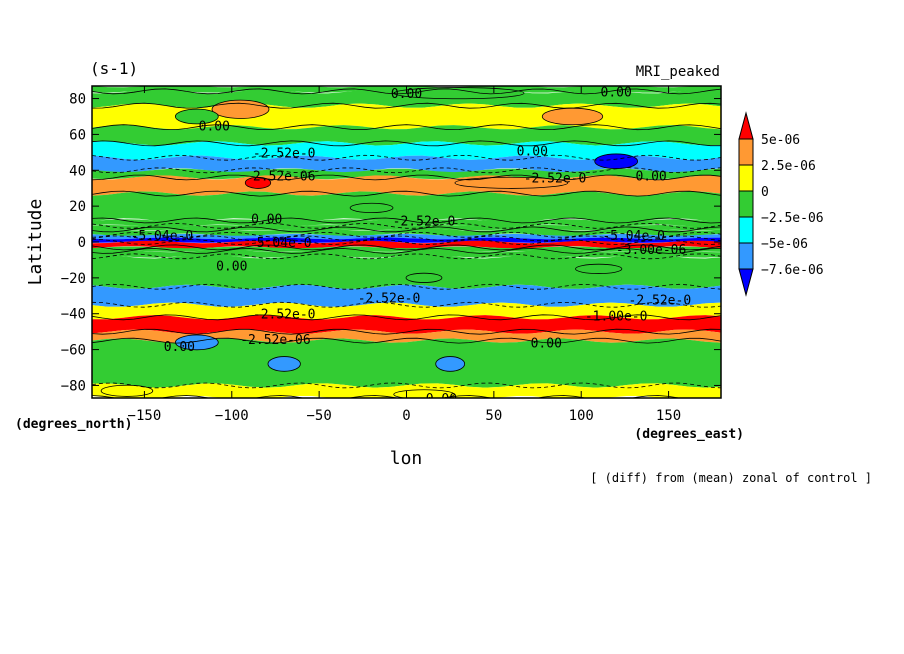 This screenshot has height=654, width=904. Describe the element at coordinates (284, 177) in the screenshot. I see `contour-label: 2.52e-06` at that location.